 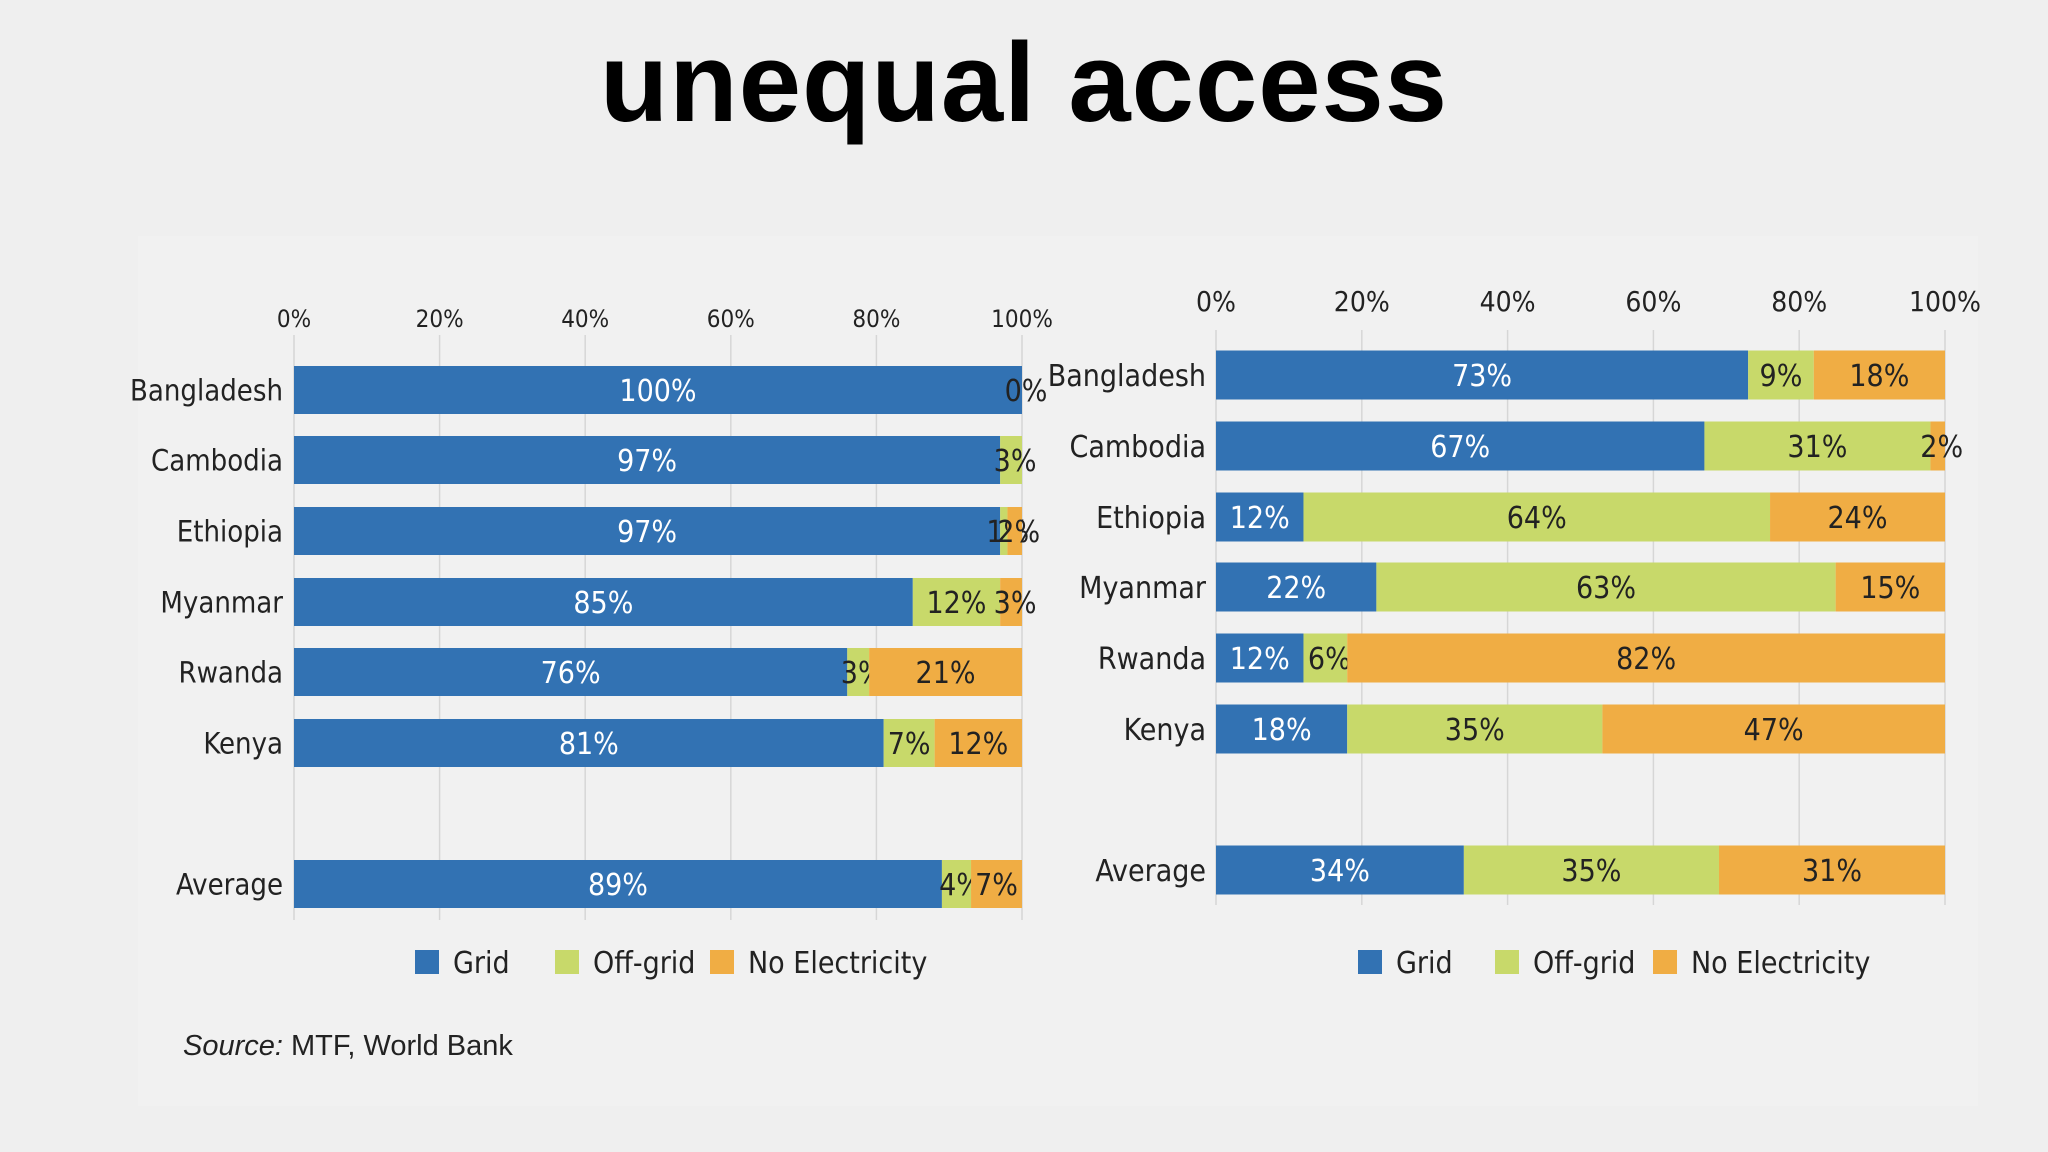 I want to click on chart1-data-label: 85%, so click(x=603, y=603).